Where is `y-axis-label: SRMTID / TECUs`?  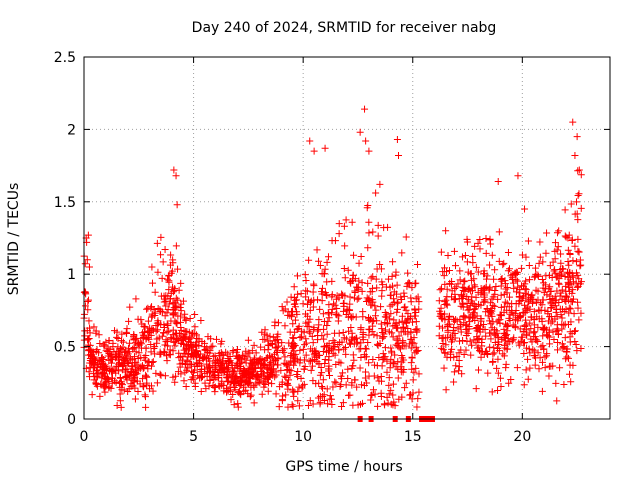
y-axis-label: SRMTID / TECUs is located at coordinates (14, 239).